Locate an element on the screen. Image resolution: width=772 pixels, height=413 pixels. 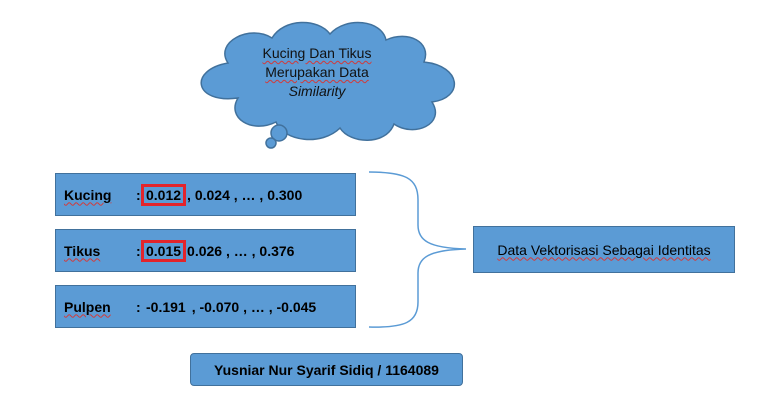
vector-label: Kucing is located at coordinates (88, 194).